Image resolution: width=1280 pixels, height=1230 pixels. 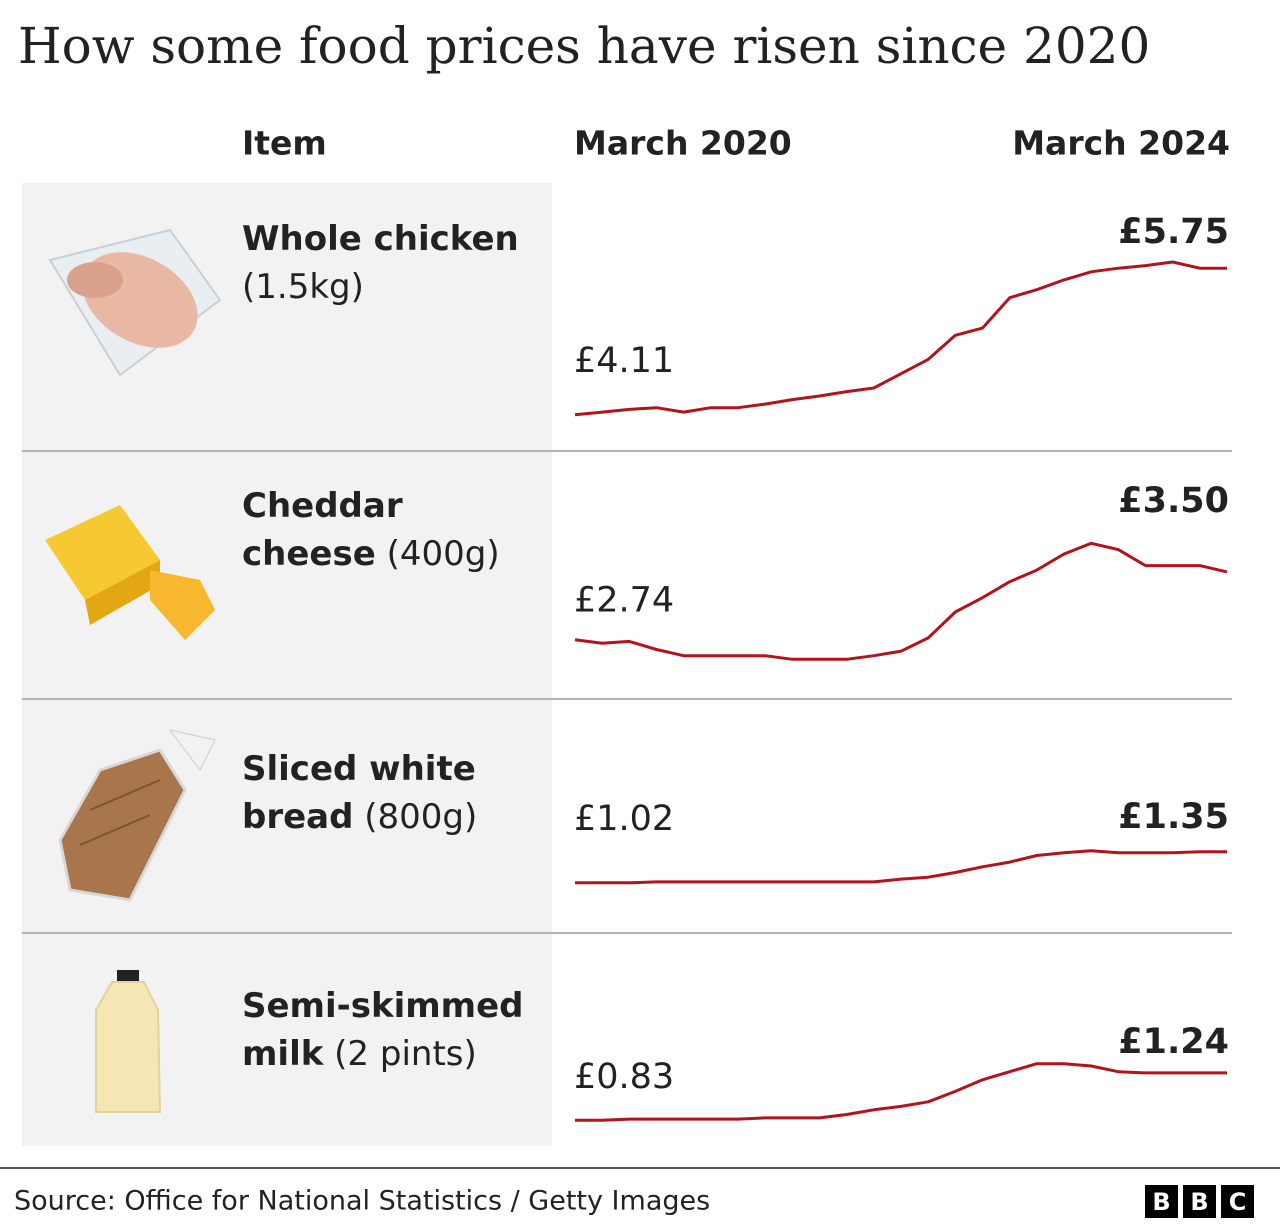 I want to click on item-size: (800g), so click(x=421, y=817).